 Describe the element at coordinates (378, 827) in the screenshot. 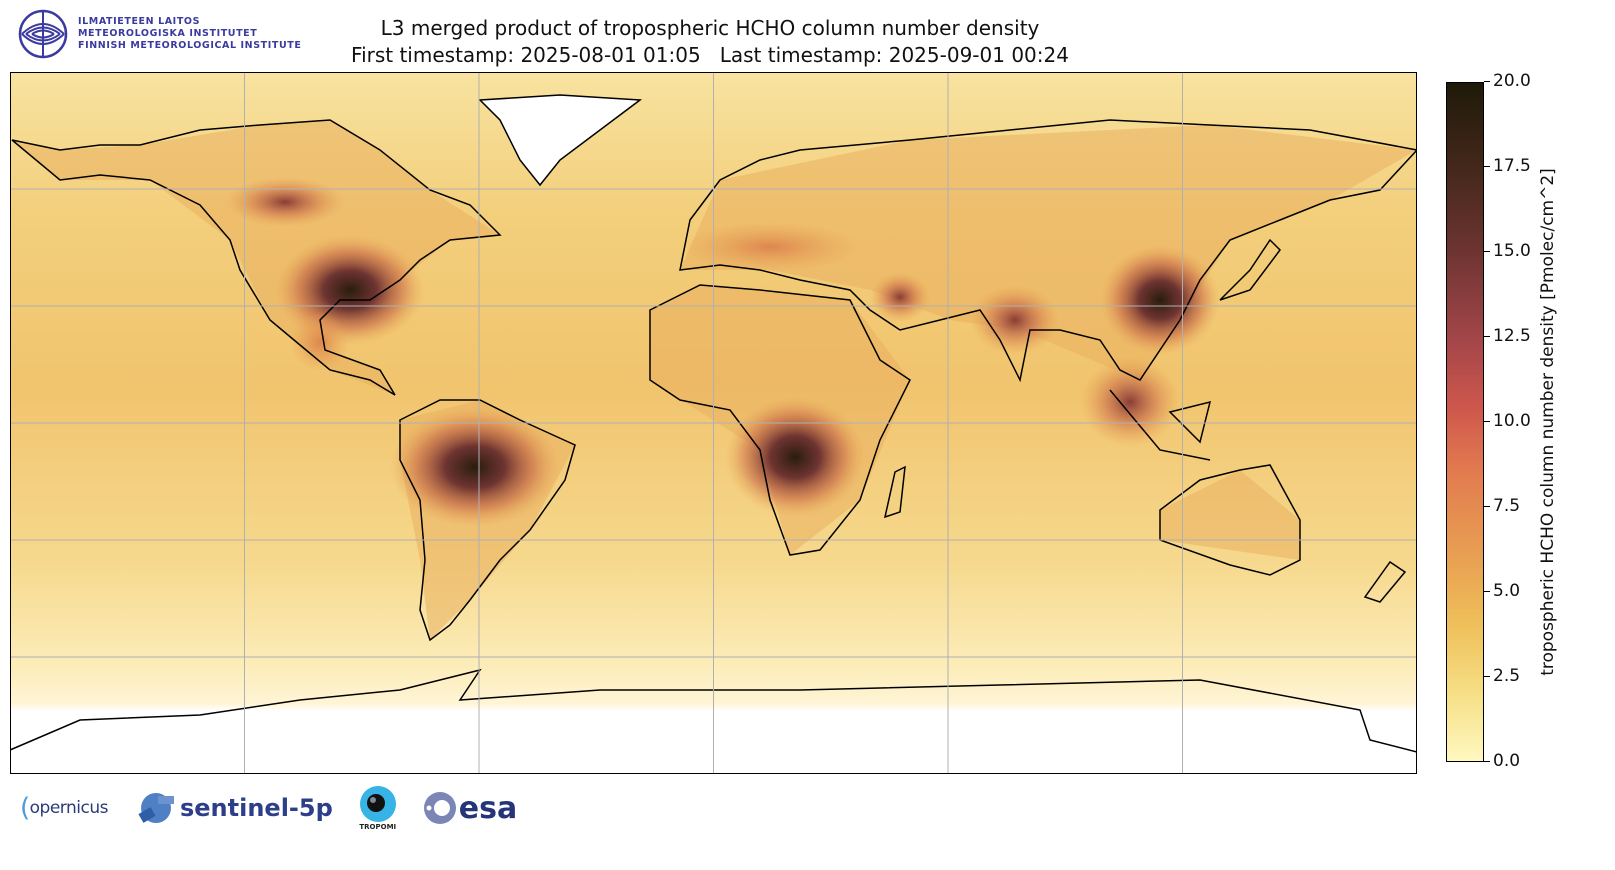

I see `tropomi-text: TROPOMI` at that location.